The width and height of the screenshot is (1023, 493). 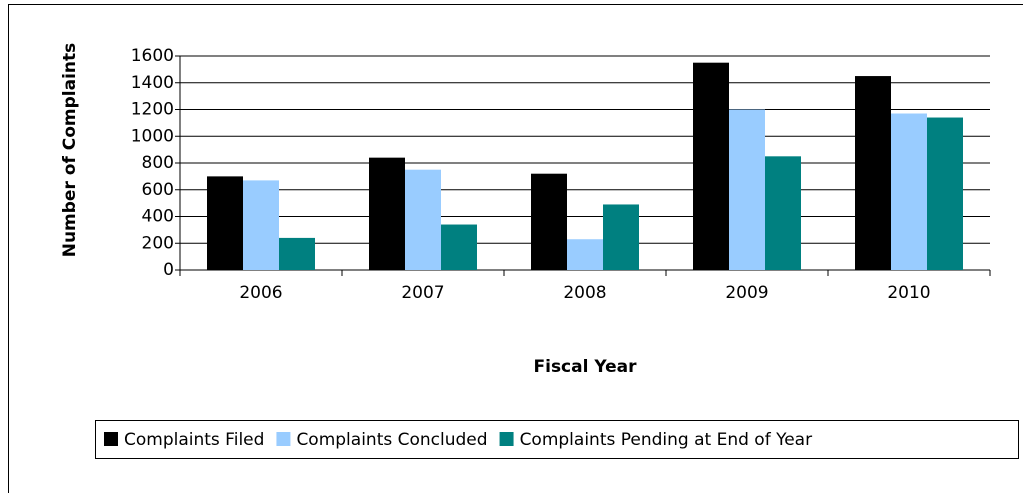 What do you see at coordinates (746, 293) in the screenshot?
I see `x-tick-label: 2009` at bounding box center [746, 293].